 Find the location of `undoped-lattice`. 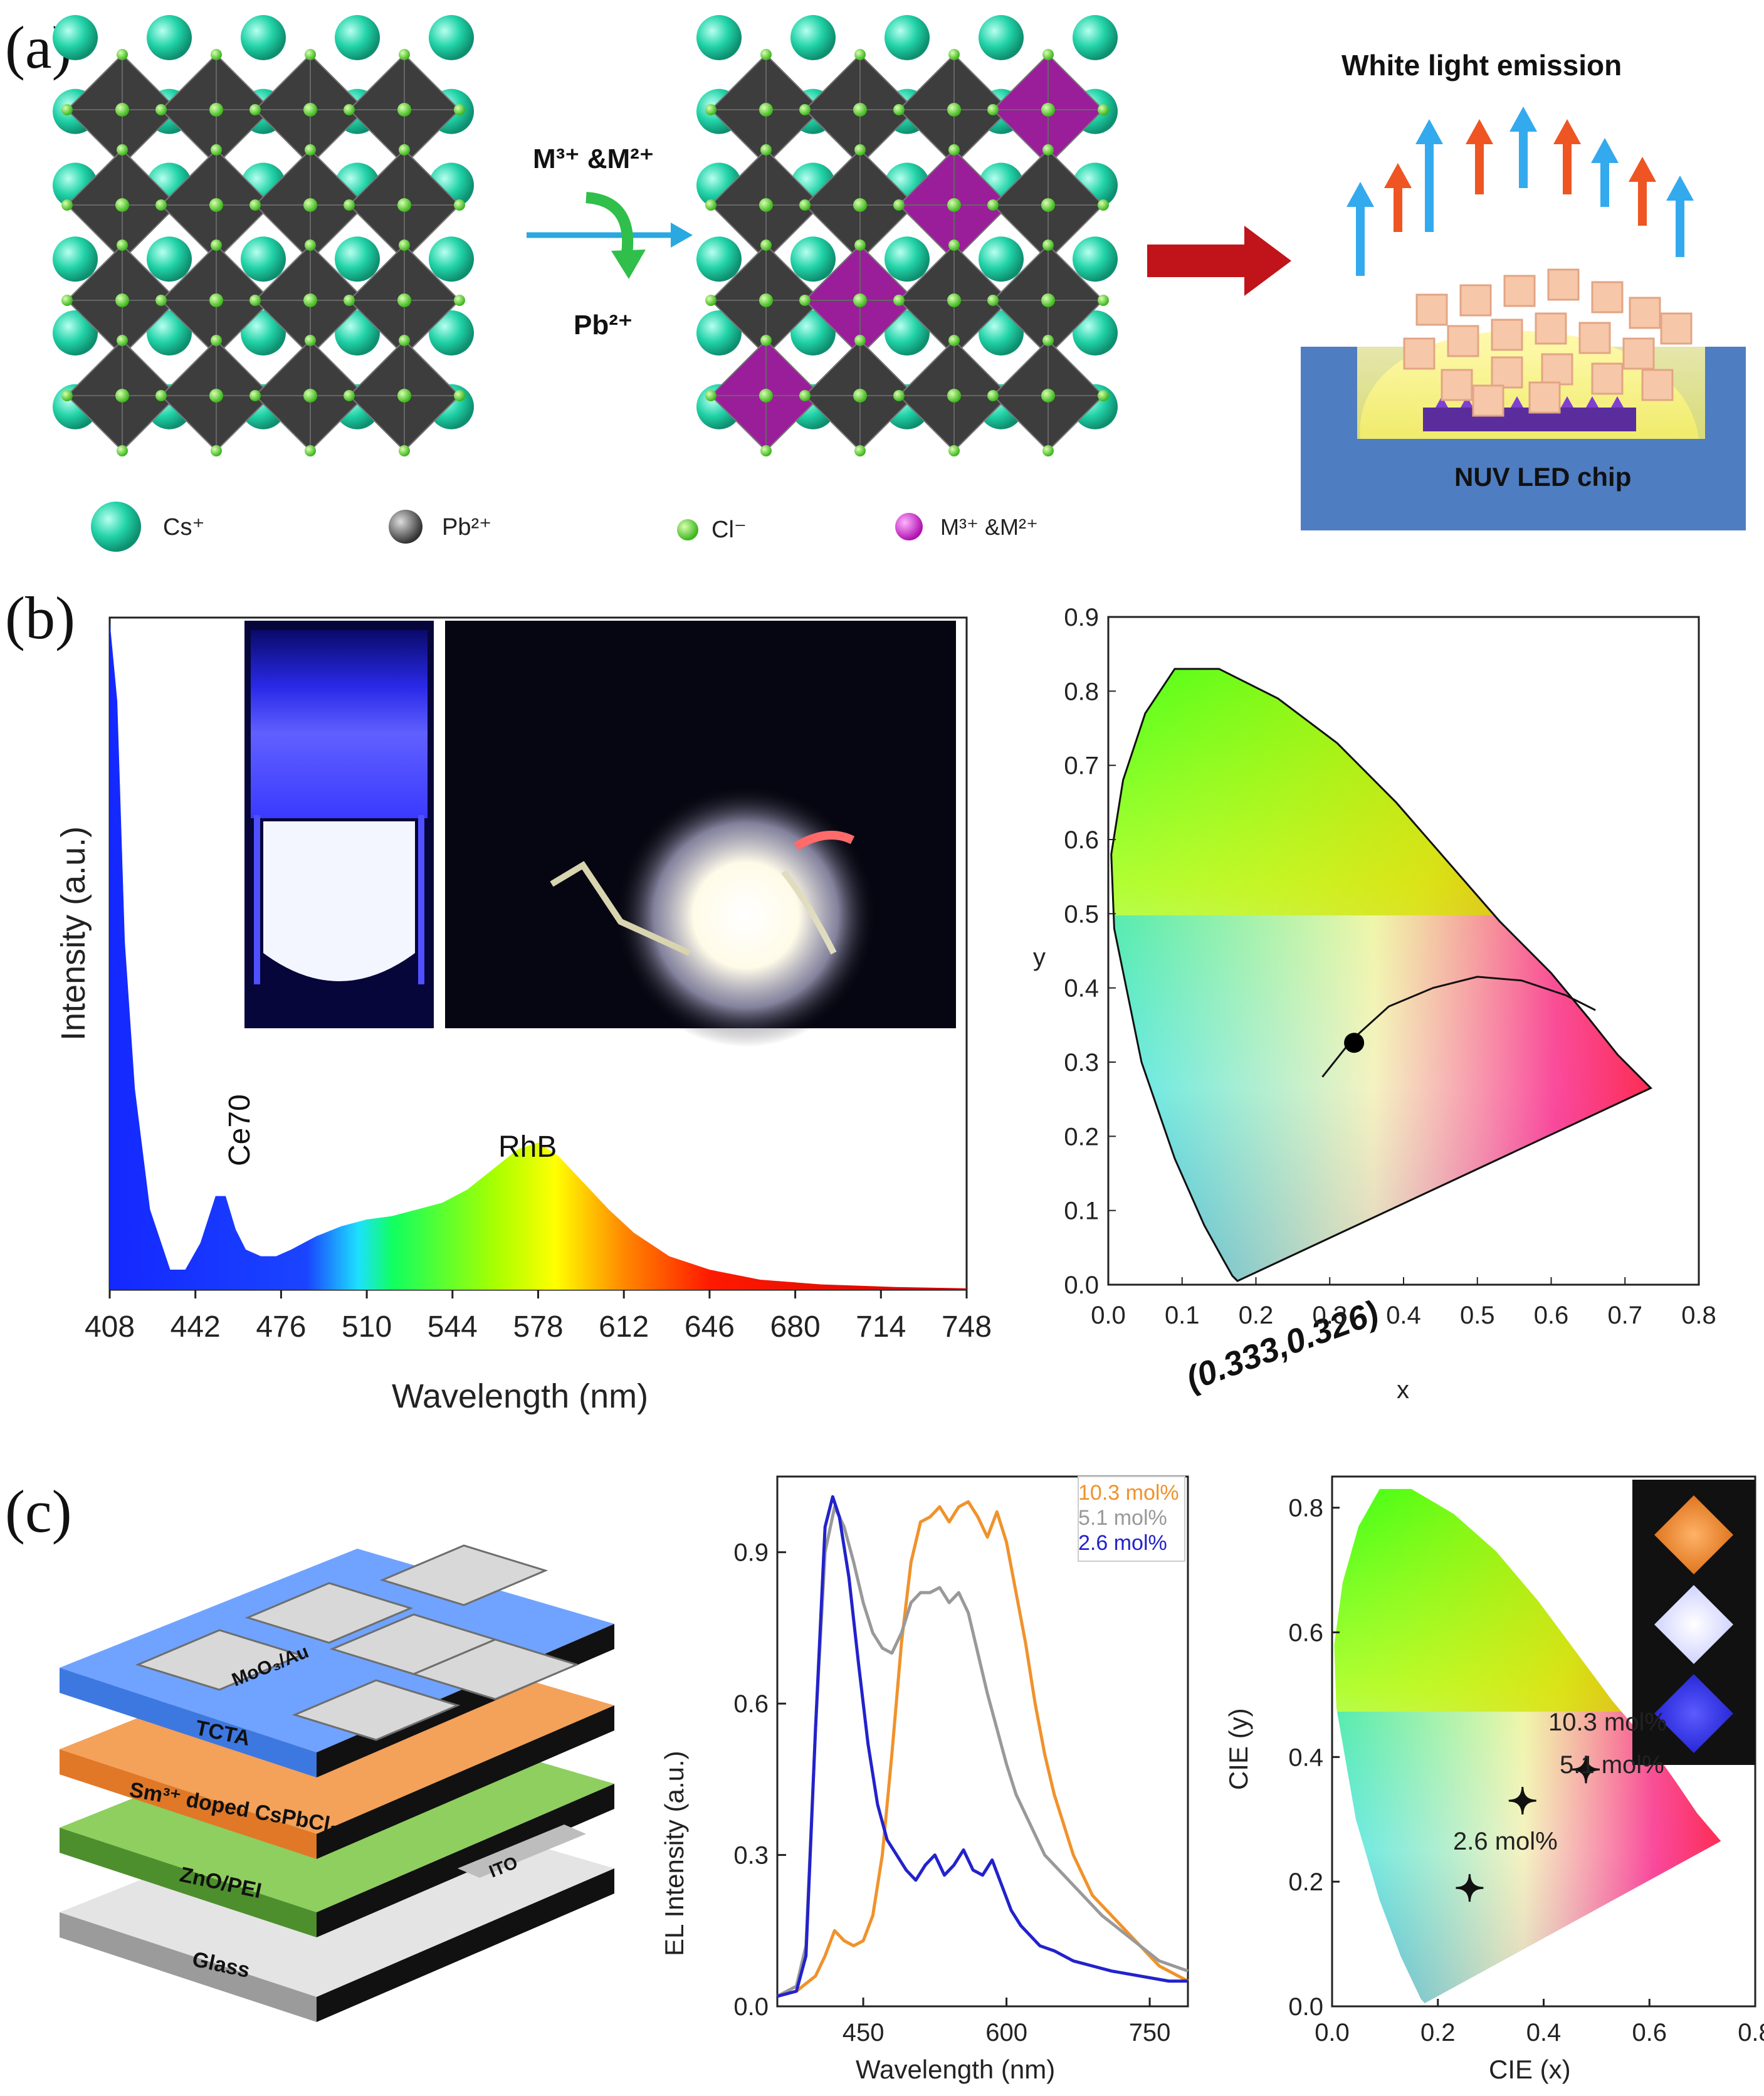

undoped-lattice is located at coordinates (264, 235).